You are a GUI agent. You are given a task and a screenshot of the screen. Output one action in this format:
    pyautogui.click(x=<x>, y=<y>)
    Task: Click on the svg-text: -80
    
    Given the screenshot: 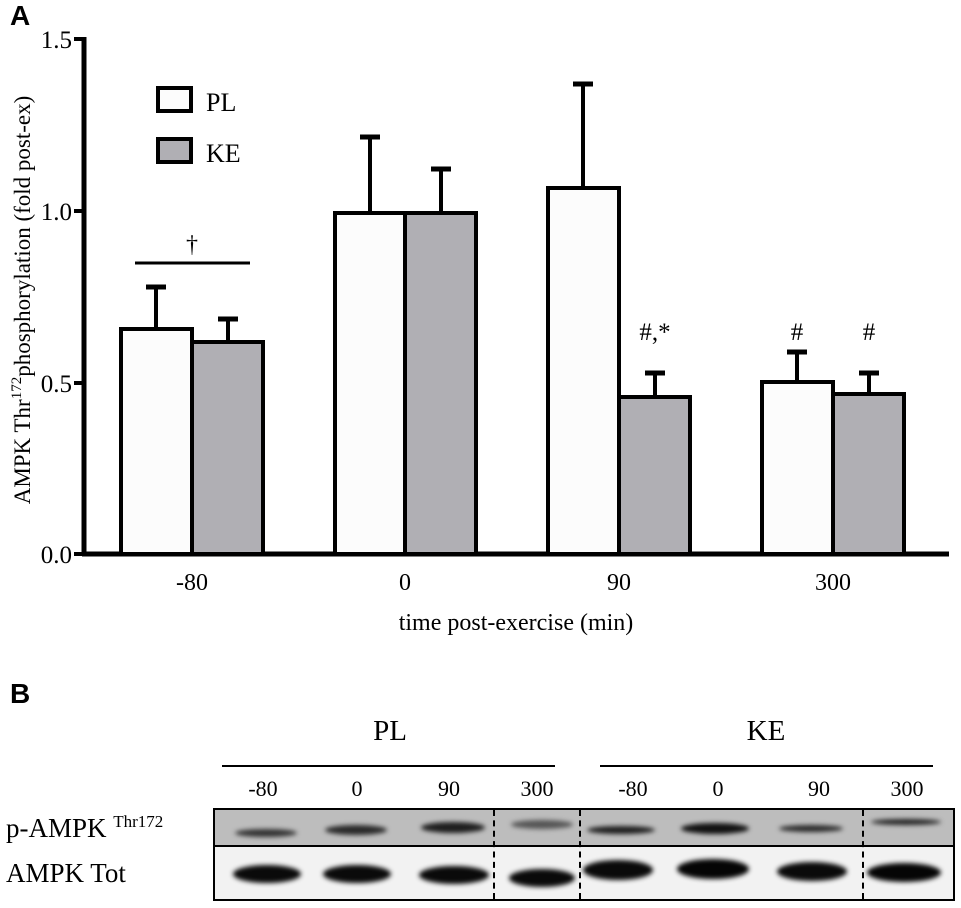 What is the action you would take?
    pyautogui.click(x=192, y=583)
    